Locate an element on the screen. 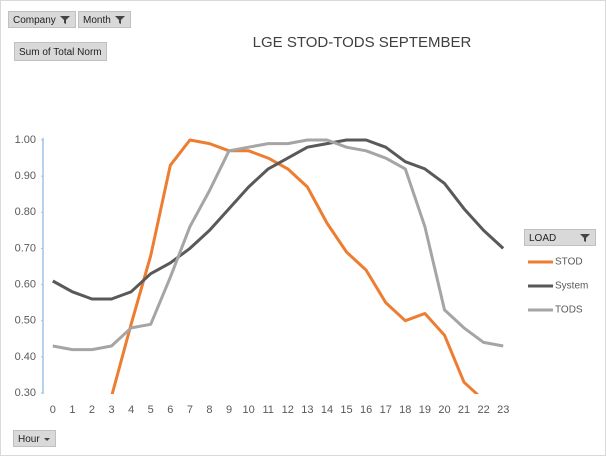  button-label: Hour is located at coordinates (29, 439).